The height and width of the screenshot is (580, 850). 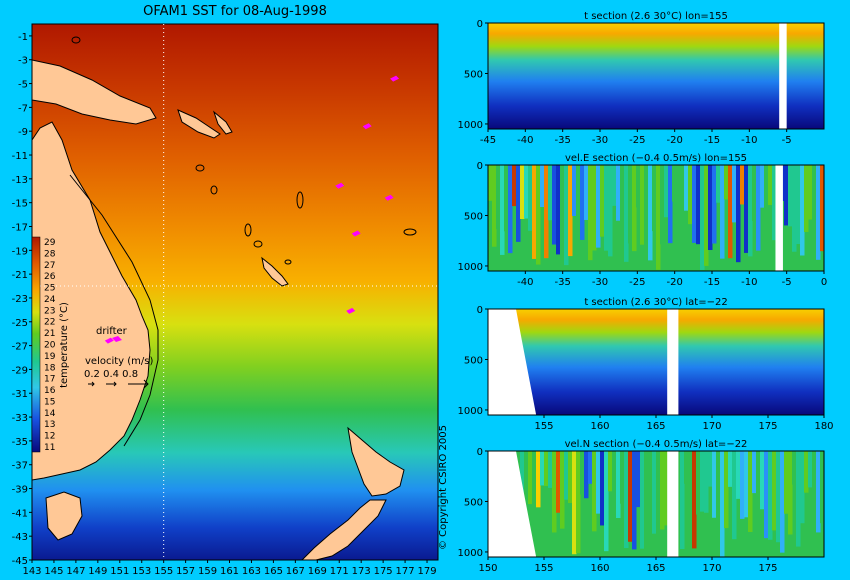 What do you see at coordinates (50, 357) in the screenshot?
I see `colorbar-tick-label: 19` at bounding box center [50, 357].